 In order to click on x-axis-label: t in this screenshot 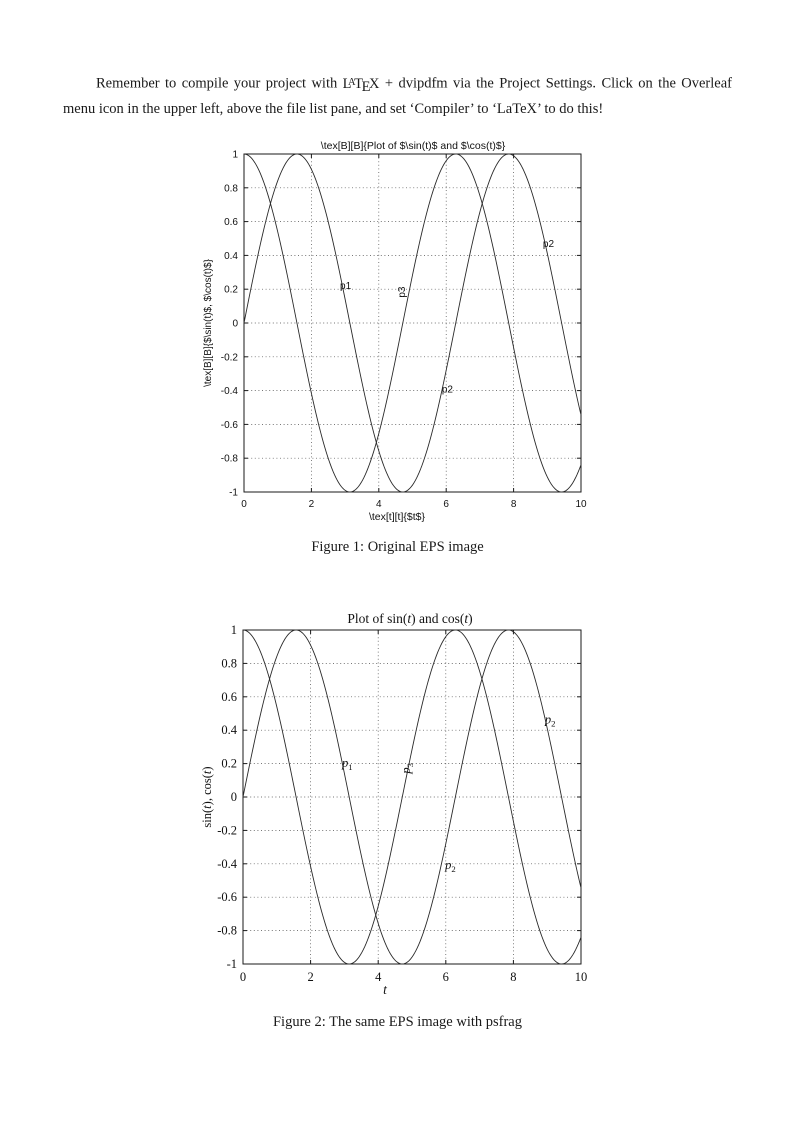, I will do `click(385, 989)`.